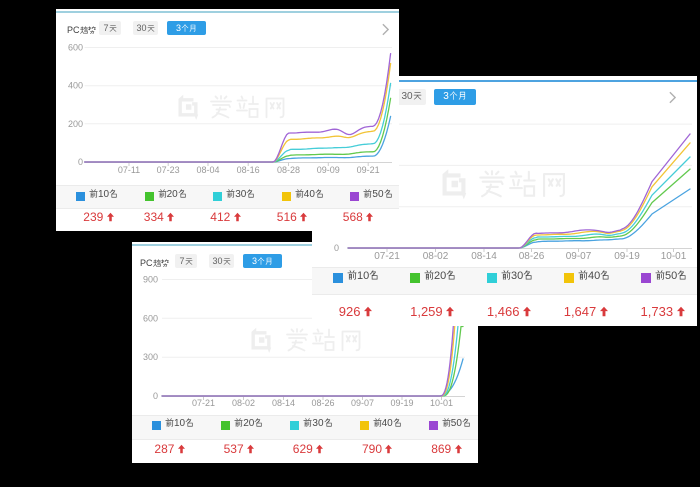 The height and width of the screenshot is (487, 700). I want to click on svg-text: 200, so click(75, 124).